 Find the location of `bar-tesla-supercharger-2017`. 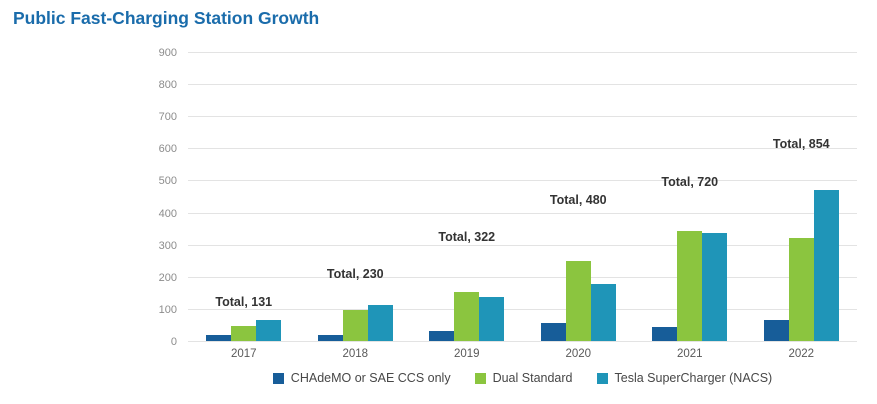

bar-tesla-supercharger-2017 is located at coordinates (269, 330).